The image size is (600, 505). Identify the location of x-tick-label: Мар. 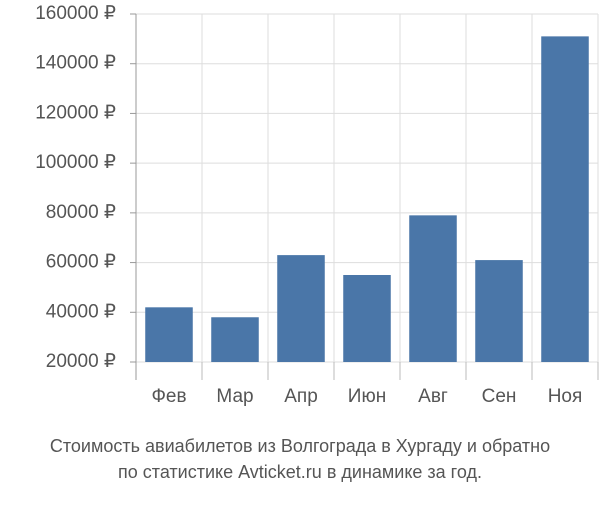
(234, 396).